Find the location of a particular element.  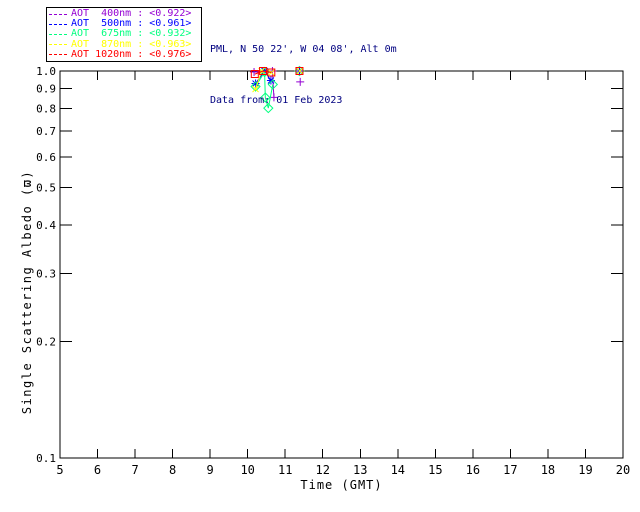

legend-entry-870nm: AOT 870nm : <0.963> is located at coordinates (124, 44).